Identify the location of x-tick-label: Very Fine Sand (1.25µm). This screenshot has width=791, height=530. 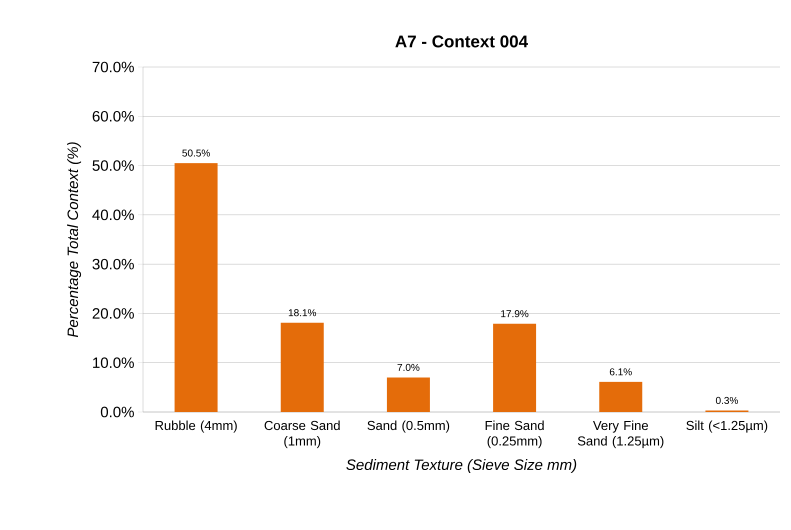
(621, 434).